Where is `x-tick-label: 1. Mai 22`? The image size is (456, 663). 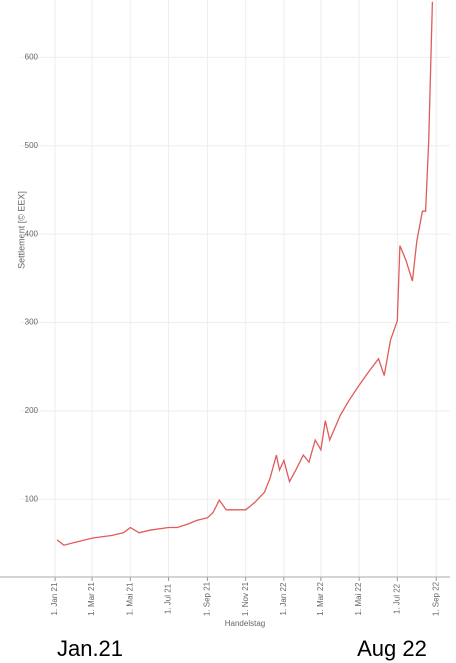 x-tick-label: 1. Mai 22 is located at coordinates (358, 598).